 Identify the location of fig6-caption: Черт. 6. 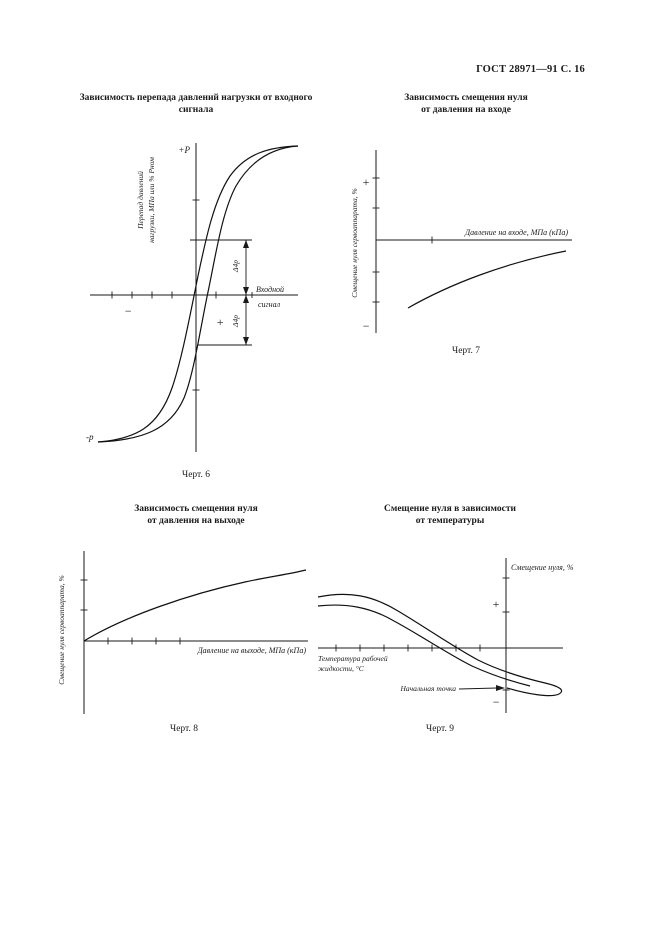
(196, 475).